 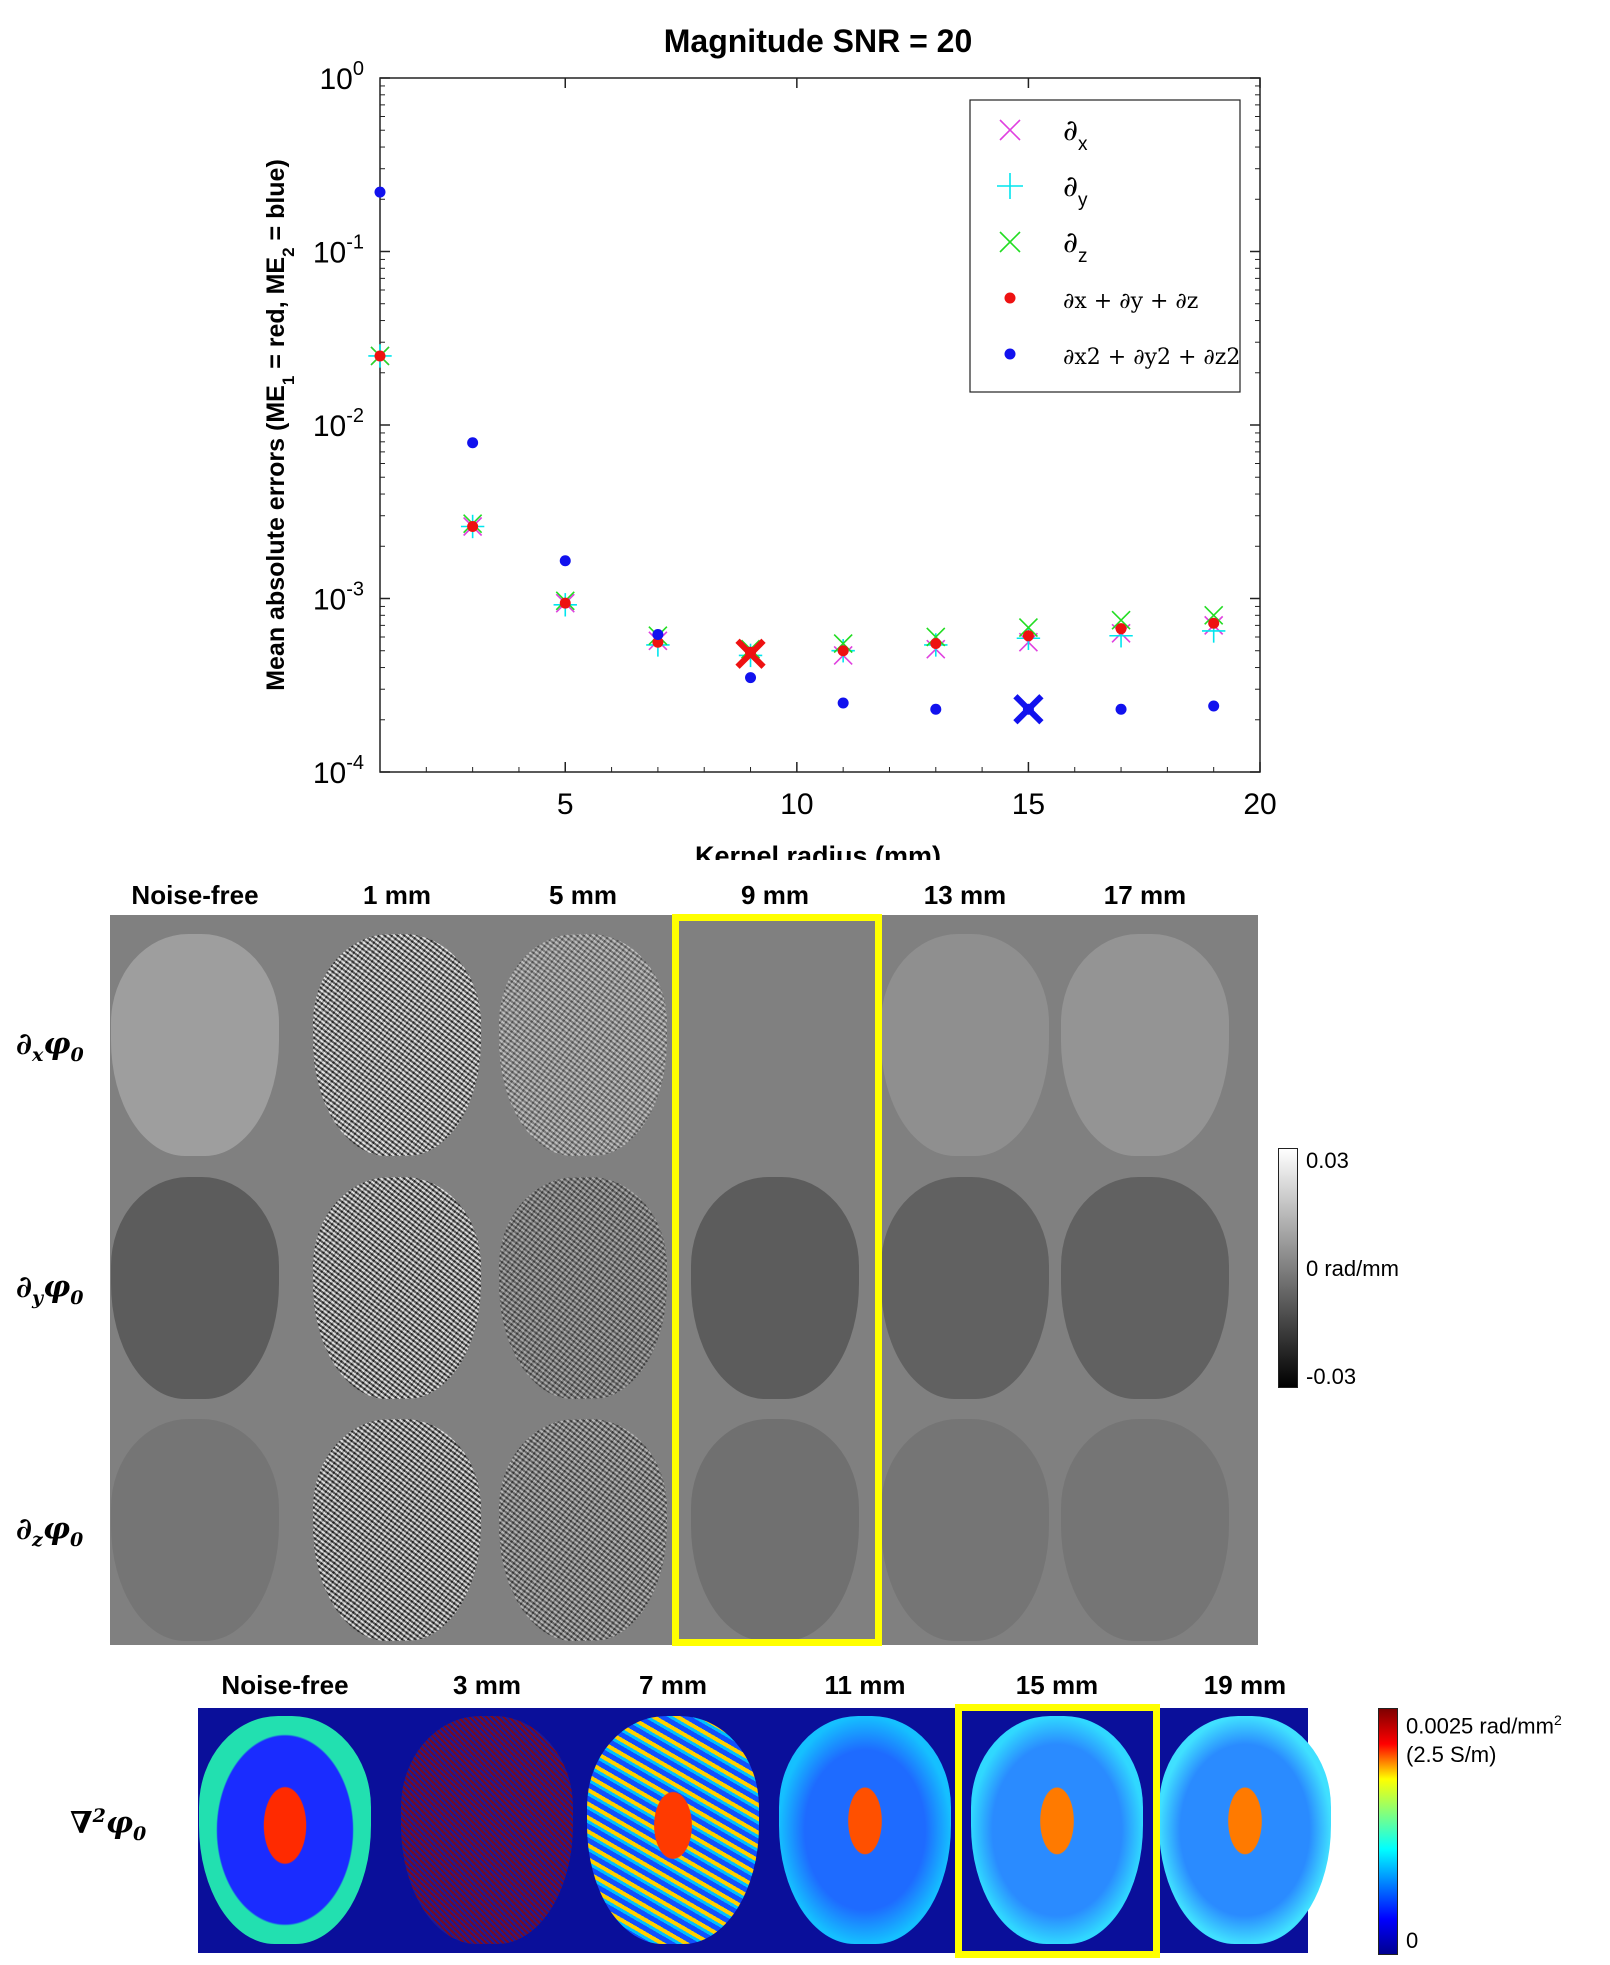 I want to click on gradient-brain-r2-c2, so click(x=583, y=1530).